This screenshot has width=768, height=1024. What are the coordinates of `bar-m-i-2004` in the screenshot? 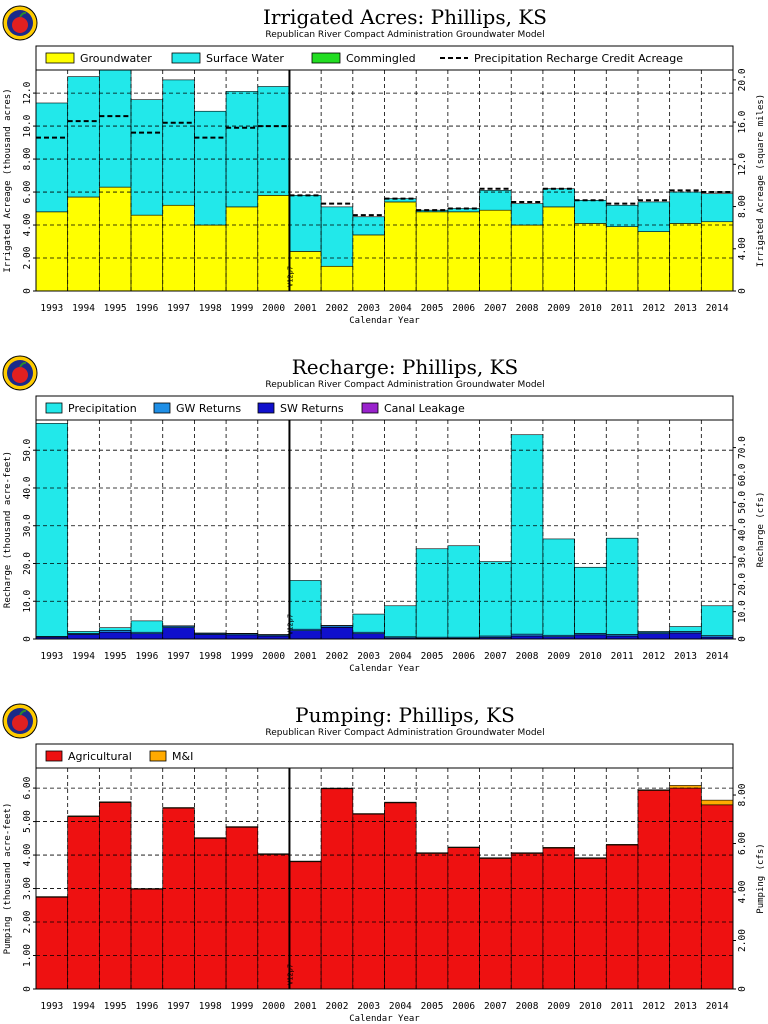 It's located at (400, 802).